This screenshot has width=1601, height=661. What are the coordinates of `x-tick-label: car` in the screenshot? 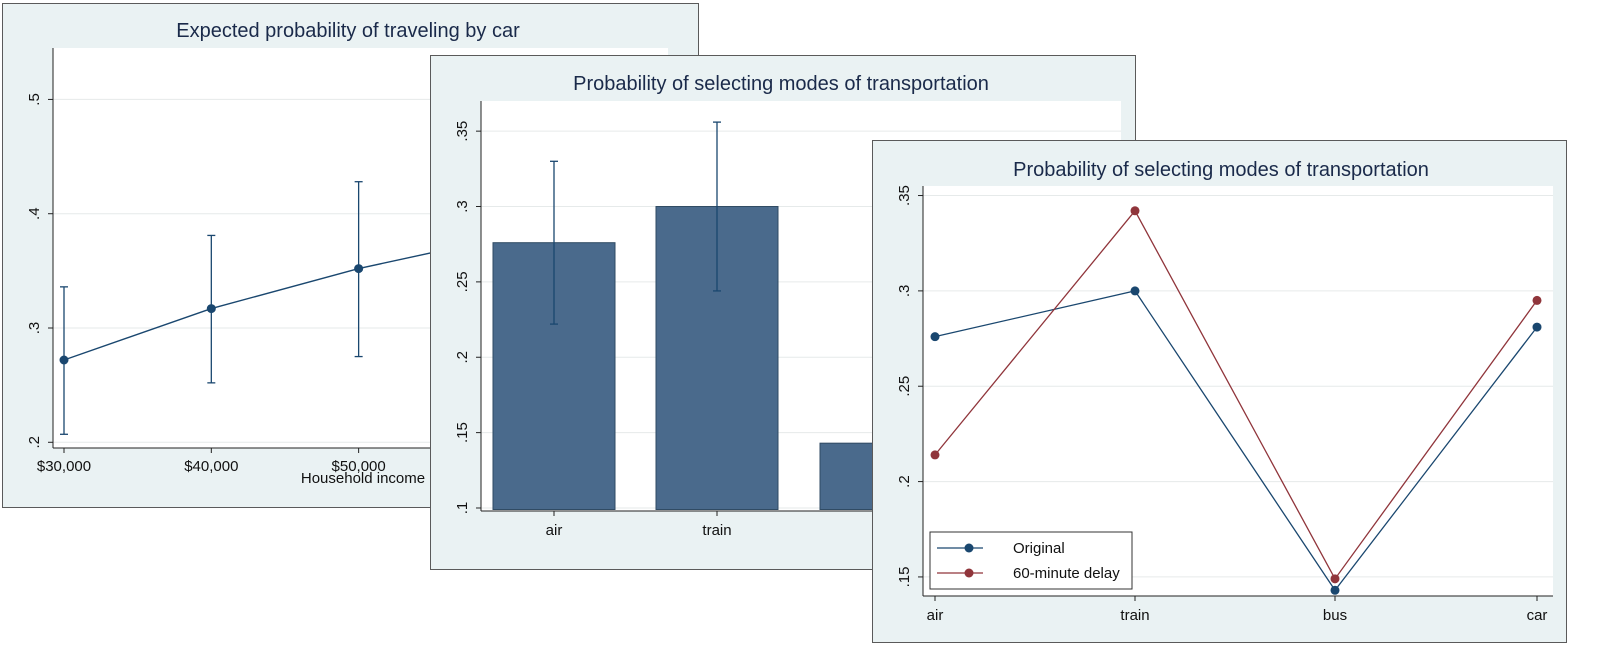 It's located at (1537, 615).